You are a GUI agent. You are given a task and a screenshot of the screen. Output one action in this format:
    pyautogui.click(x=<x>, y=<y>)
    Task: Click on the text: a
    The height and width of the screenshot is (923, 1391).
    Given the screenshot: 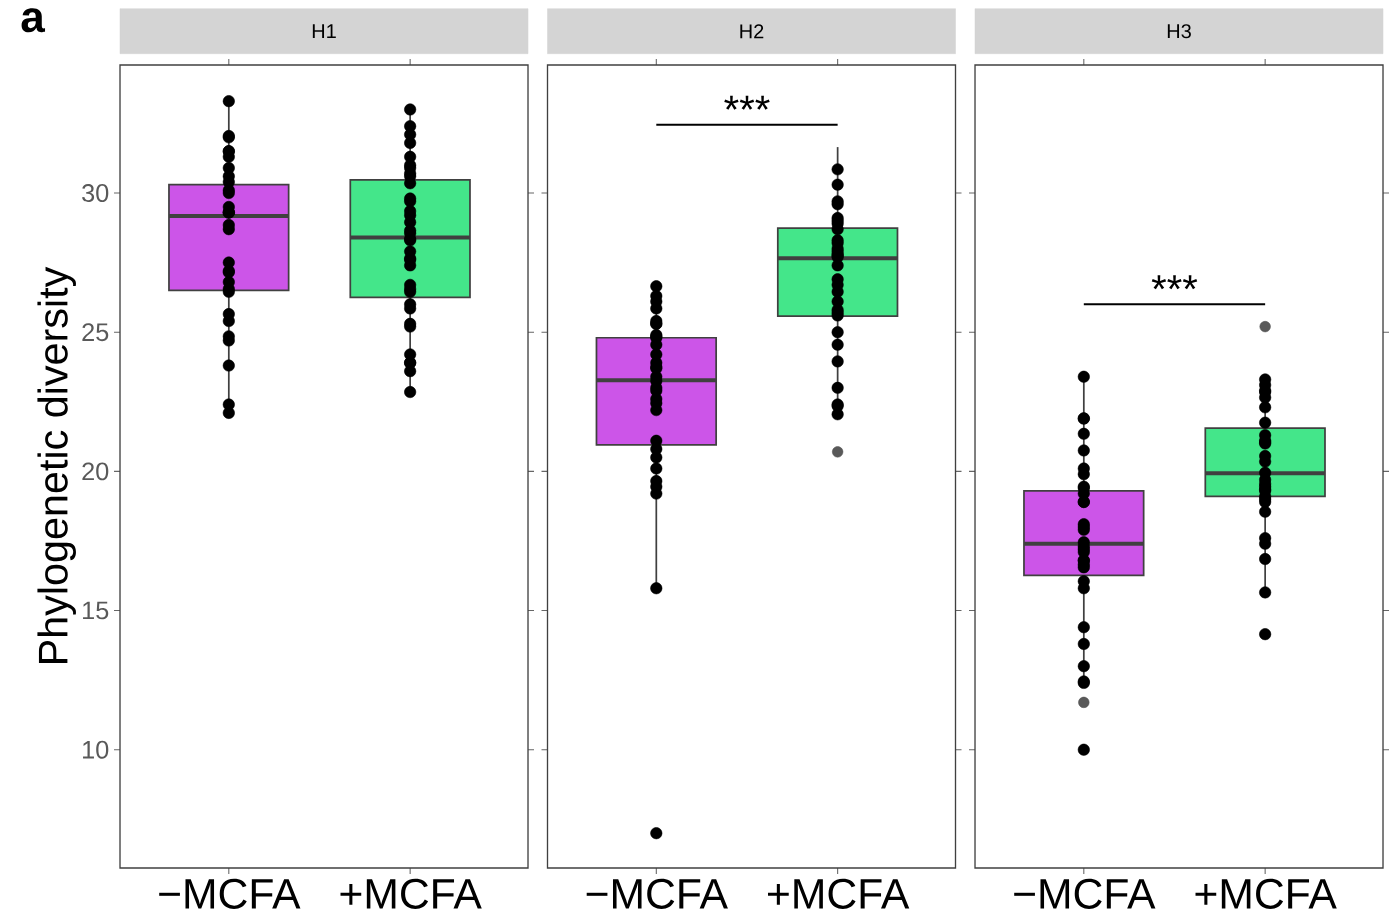 What is the action you would take?
    pyautogui.click(x=33, y=20)
    